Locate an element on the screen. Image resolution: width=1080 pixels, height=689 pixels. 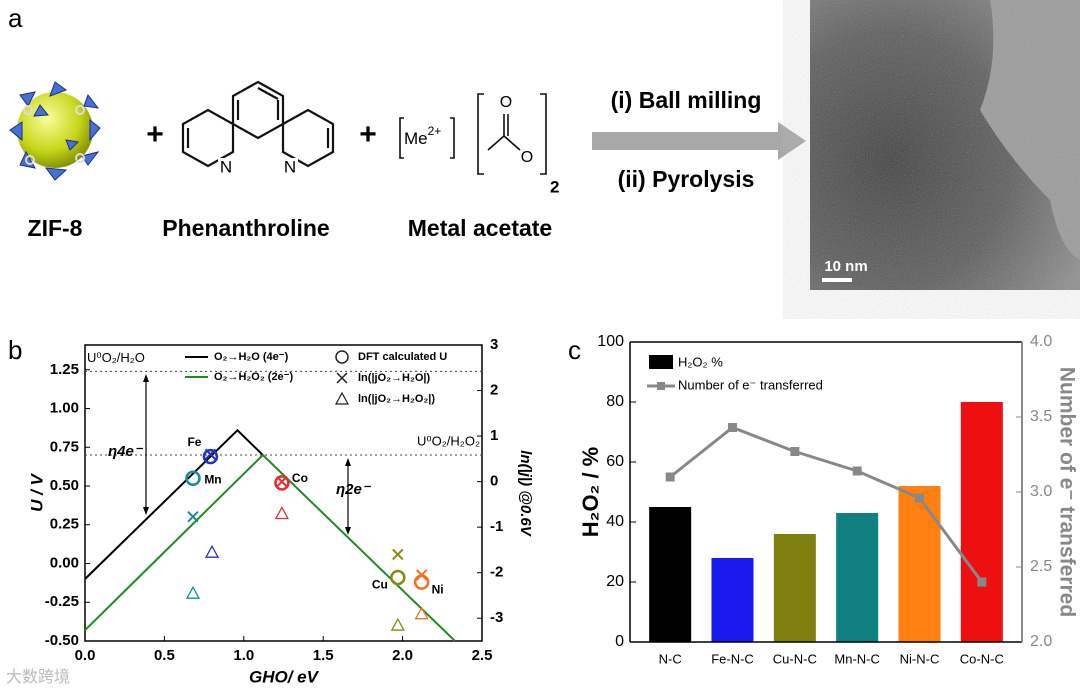
y2-tick-label: 1 is located at coordinates (494, 435).